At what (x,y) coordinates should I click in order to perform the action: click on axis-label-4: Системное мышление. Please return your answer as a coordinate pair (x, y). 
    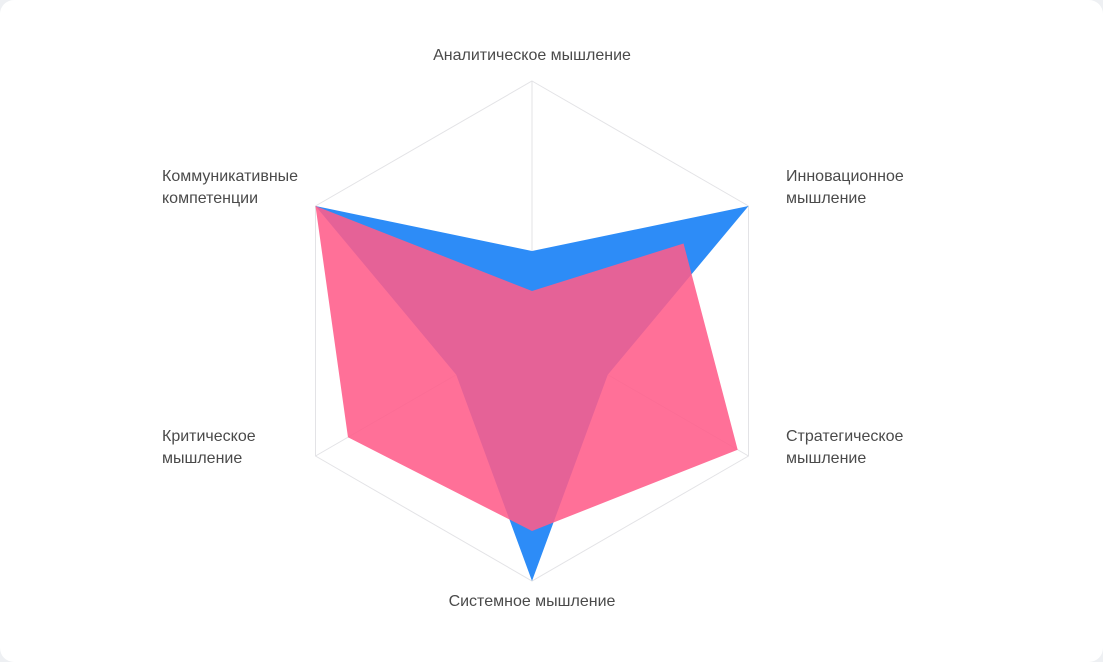
    Looking at the image, I should click on (532, 601).